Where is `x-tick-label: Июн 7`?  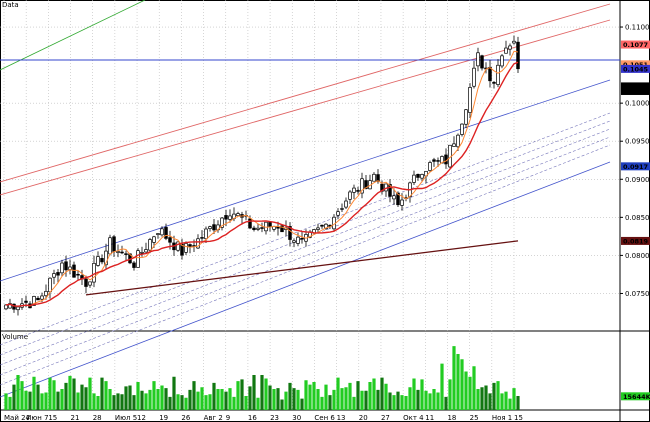
x-tick-label: Июн 7 is located at coordinates (37, 418).